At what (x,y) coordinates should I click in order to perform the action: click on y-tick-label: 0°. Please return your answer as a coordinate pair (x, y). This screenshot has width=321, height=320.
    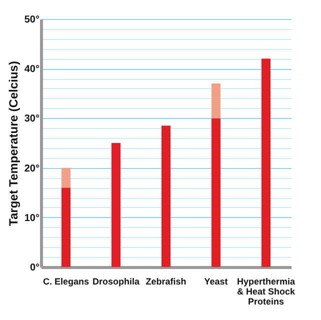
    Looking at the image, I should click on (35, 268).